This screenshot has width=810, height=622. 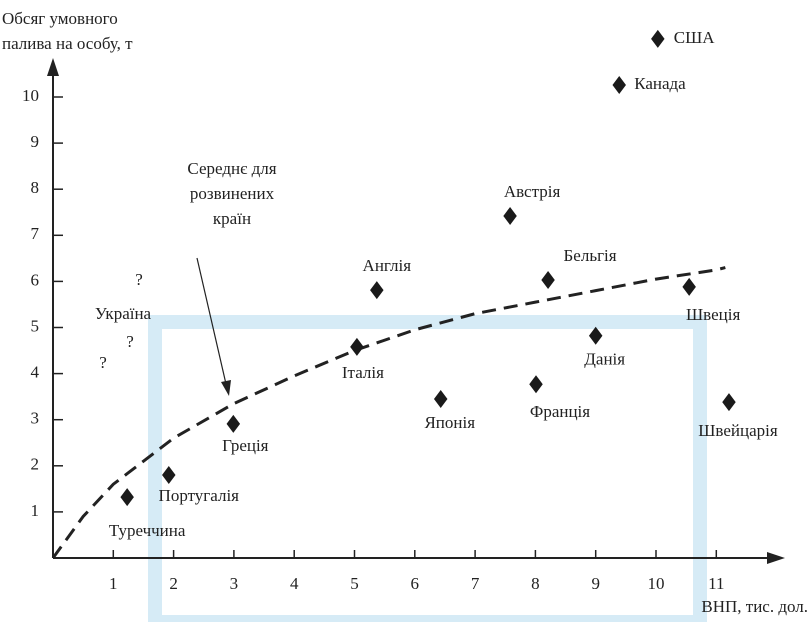 I want to click on point-label: Швейцарія, so click(x=738, y=430).